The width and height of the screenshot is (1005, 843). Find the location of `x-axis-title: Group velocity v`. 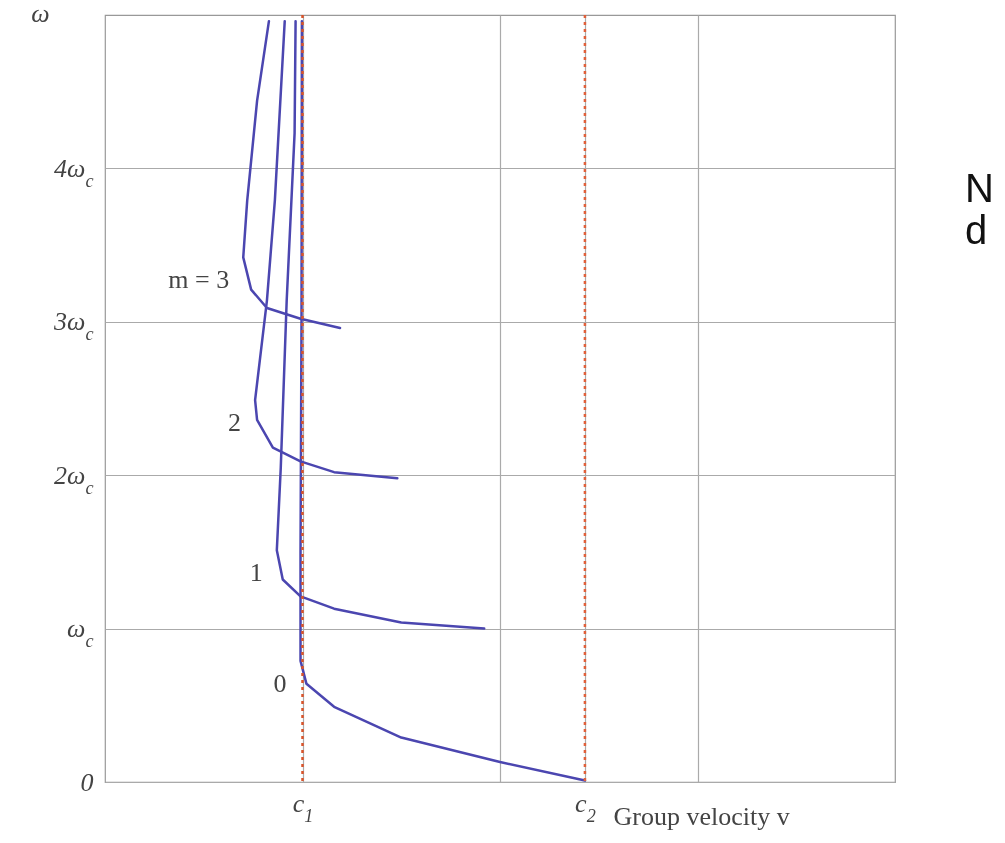

x-axis-title: Group velocity v is located at coordinates (701, 816).